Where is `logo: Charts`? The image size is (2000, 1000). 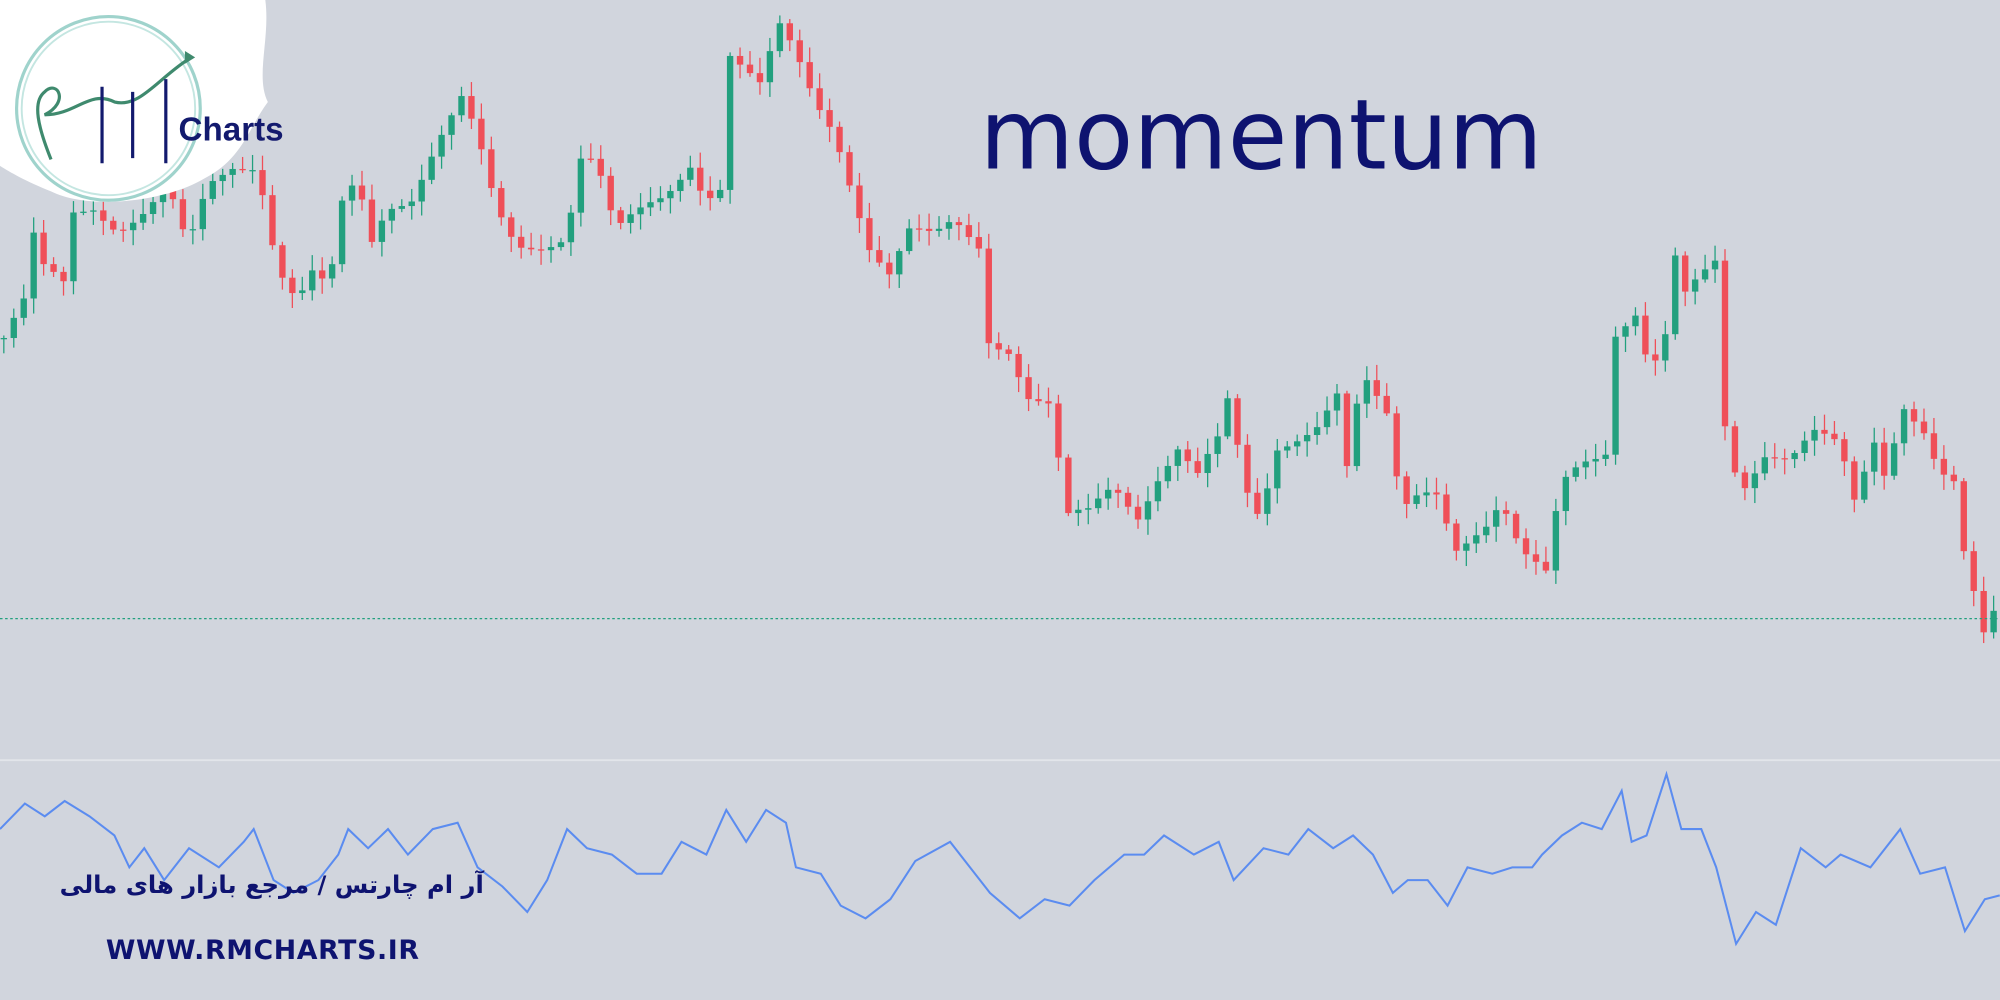
logo: Charts is located at coordinates (142, 101).